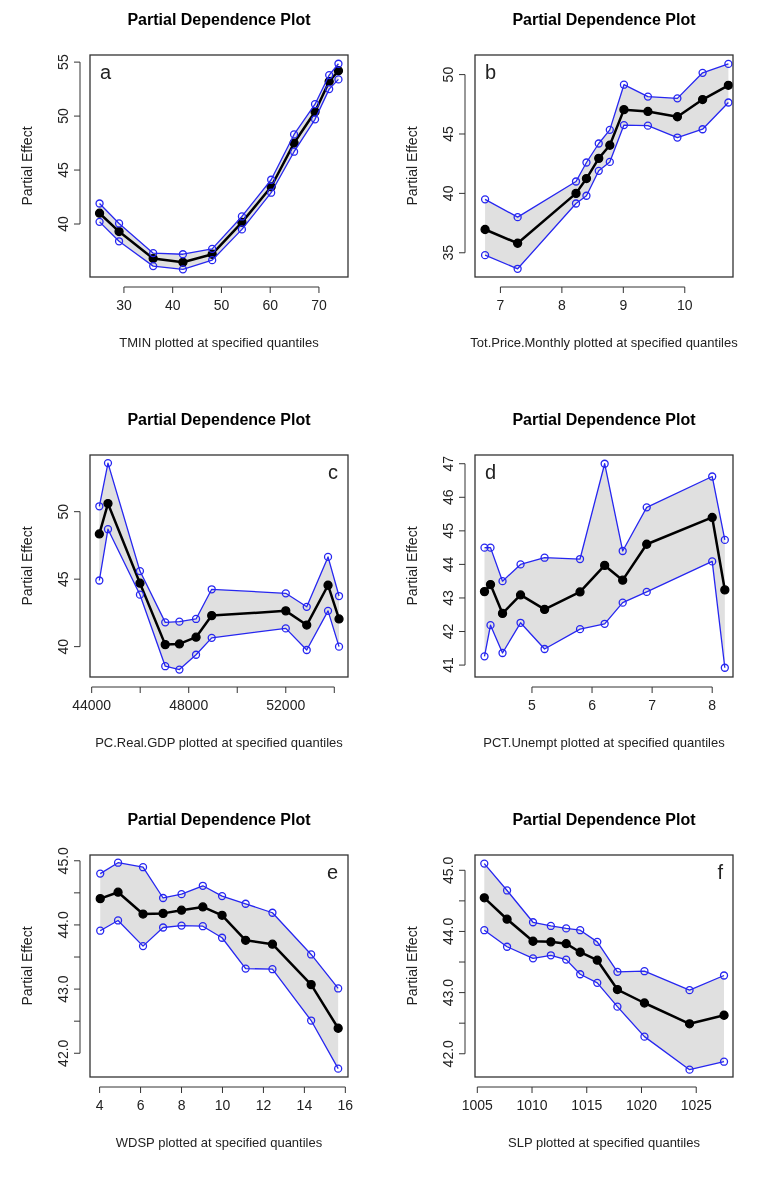 Image resolution: width=761 pixels, height=1177 pixels. Describe the element at coordinates (219, 742) in the screenshot. I see `x-axis-title: PC.Real.GDP plotted at specified quantiles` at that location.